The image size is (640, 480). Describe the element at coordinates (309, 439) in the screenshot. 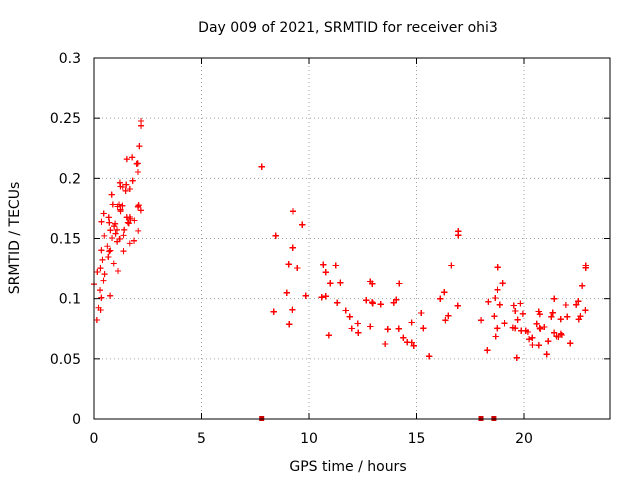

I see `x-tick-label: 10` at that location.